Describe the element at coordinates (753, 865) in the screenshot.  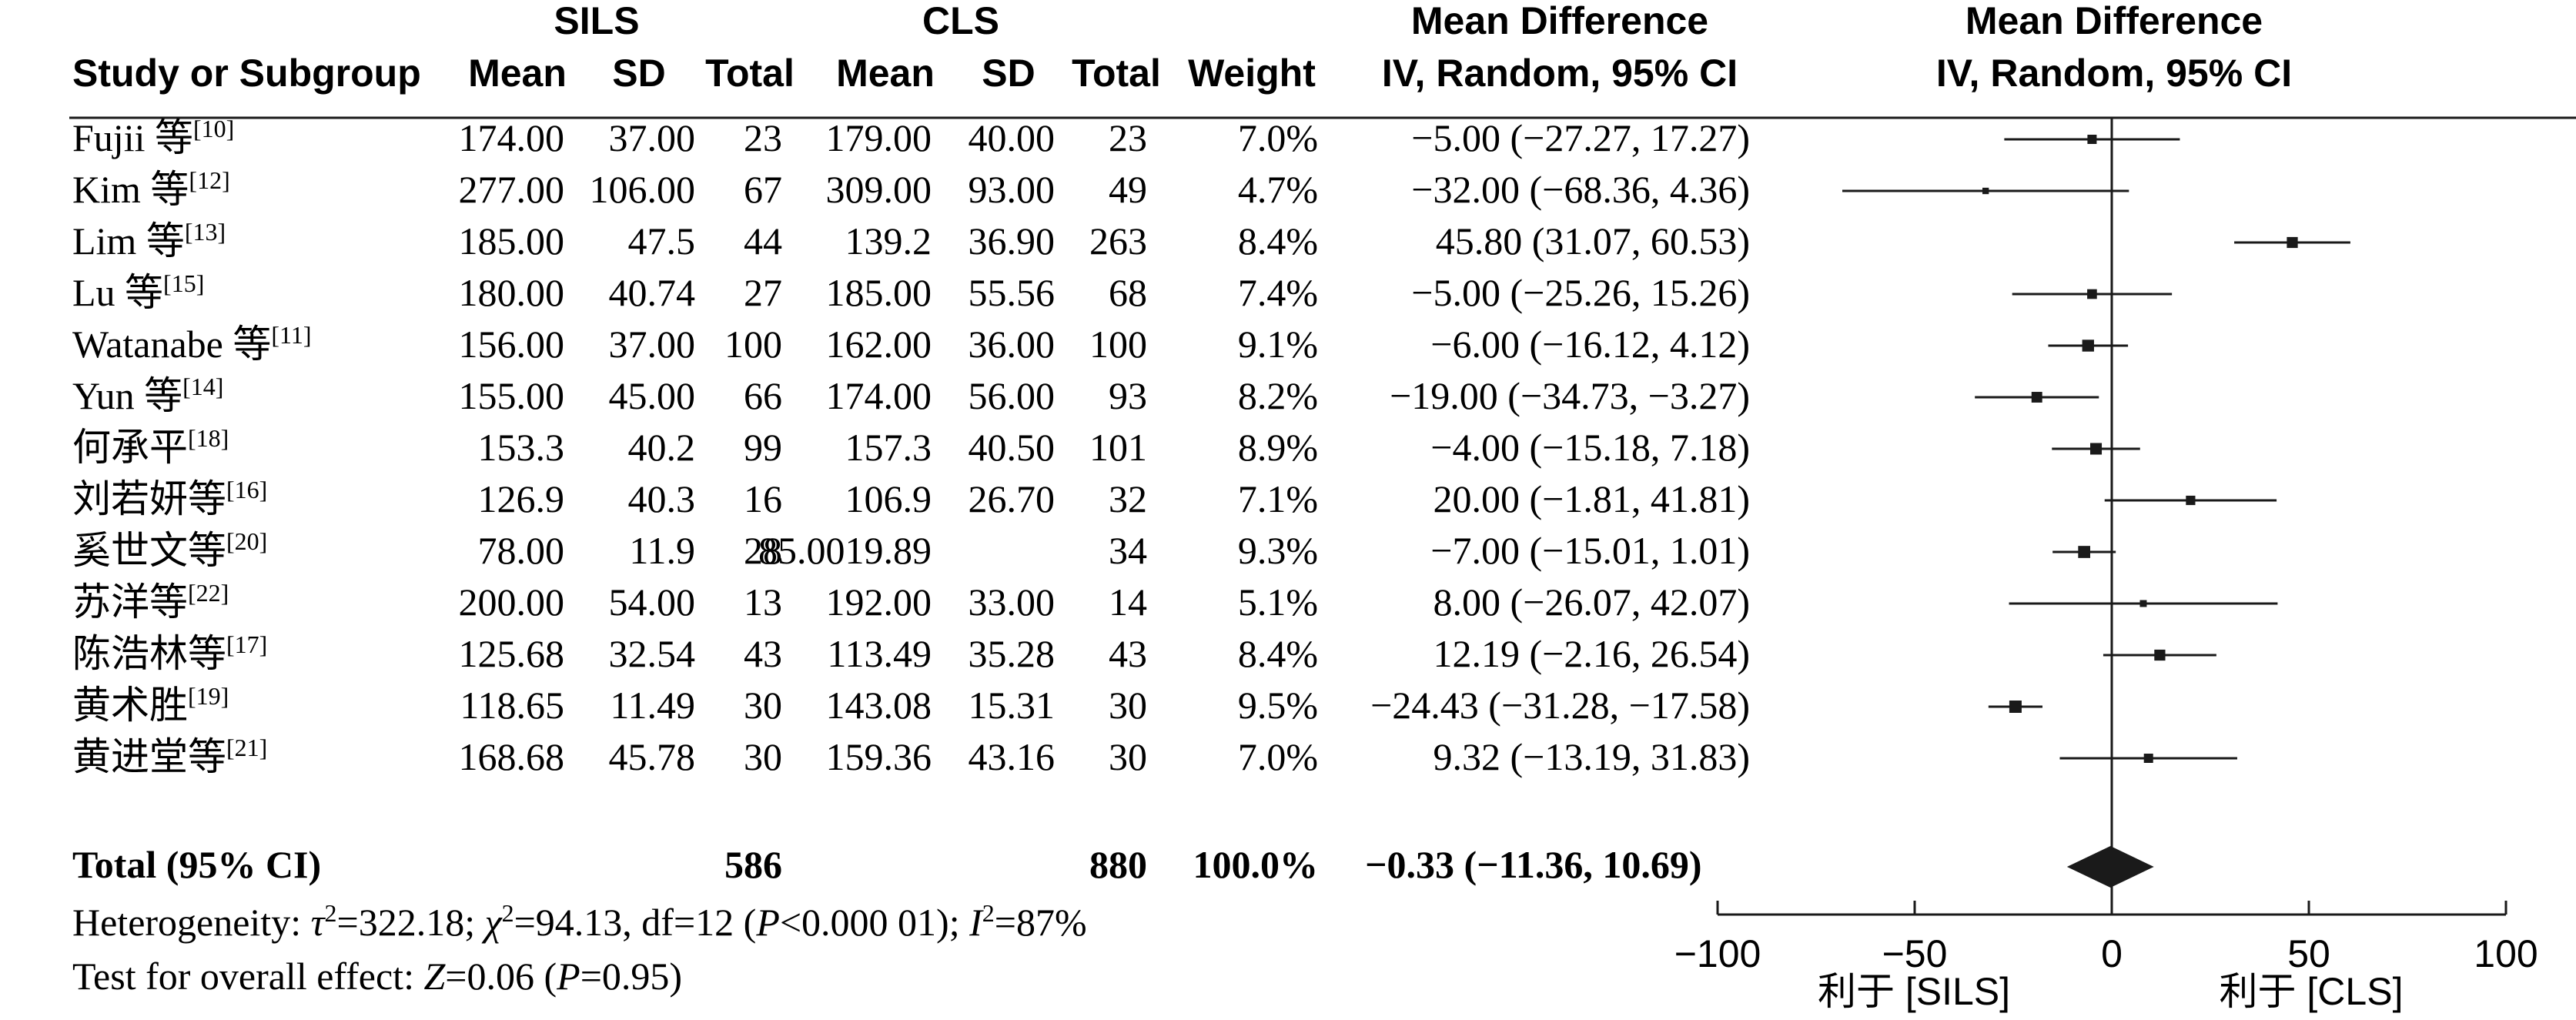
I see `total-n1: 586` at that location.